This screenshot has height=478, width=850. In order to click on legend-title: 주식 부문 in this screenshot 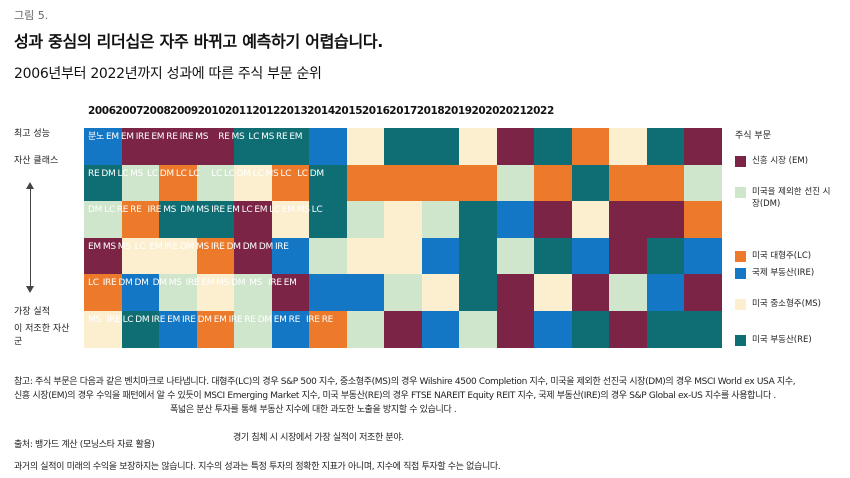, I will do `click(753, 136)`.